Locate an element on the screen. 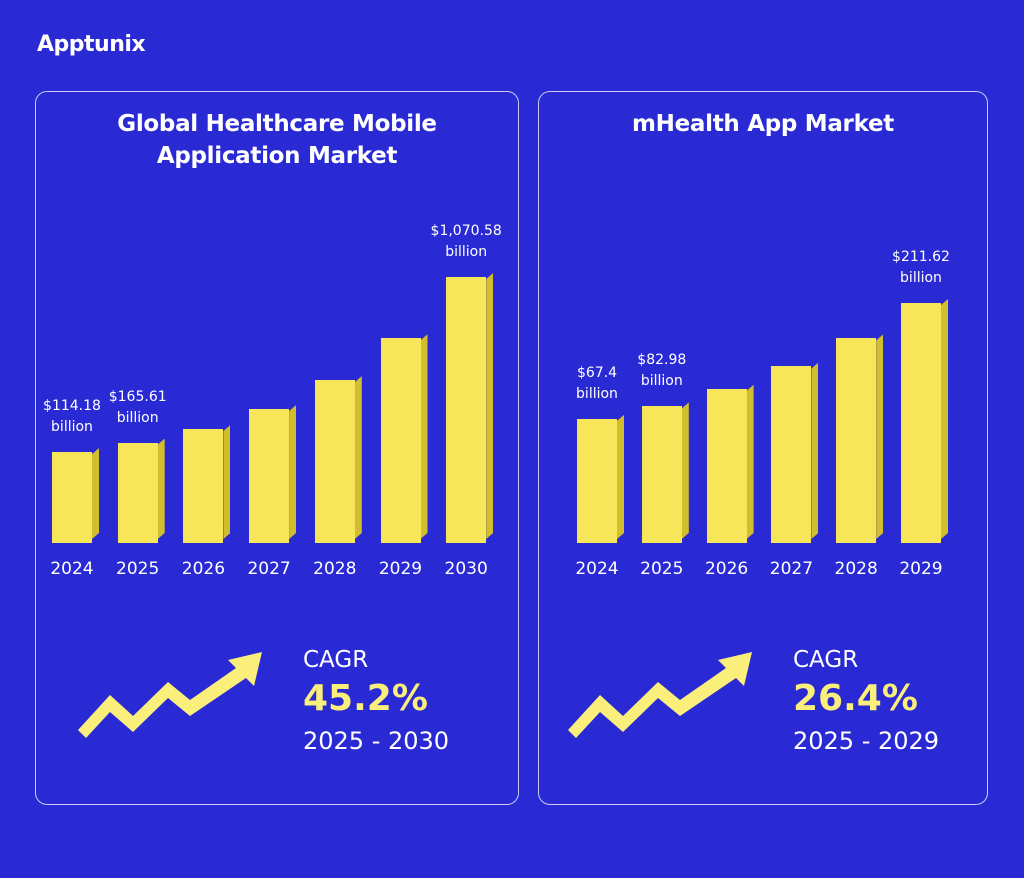 Image resolution: width=1024 pixels, height=878 pixels. cagr-value: 26.4% is located at coordinates (855, 698).